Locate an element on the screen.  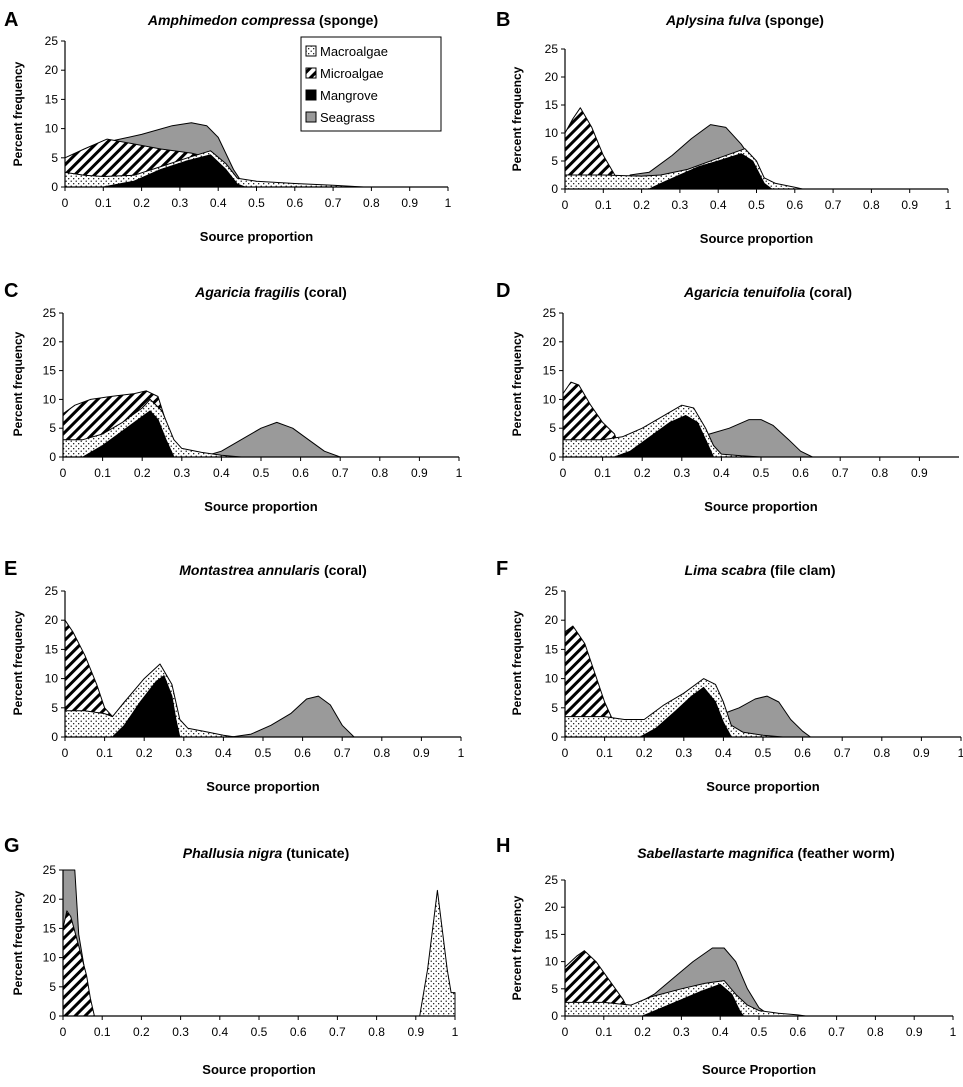
panel-letter: B is located at coordinates (503, 20).